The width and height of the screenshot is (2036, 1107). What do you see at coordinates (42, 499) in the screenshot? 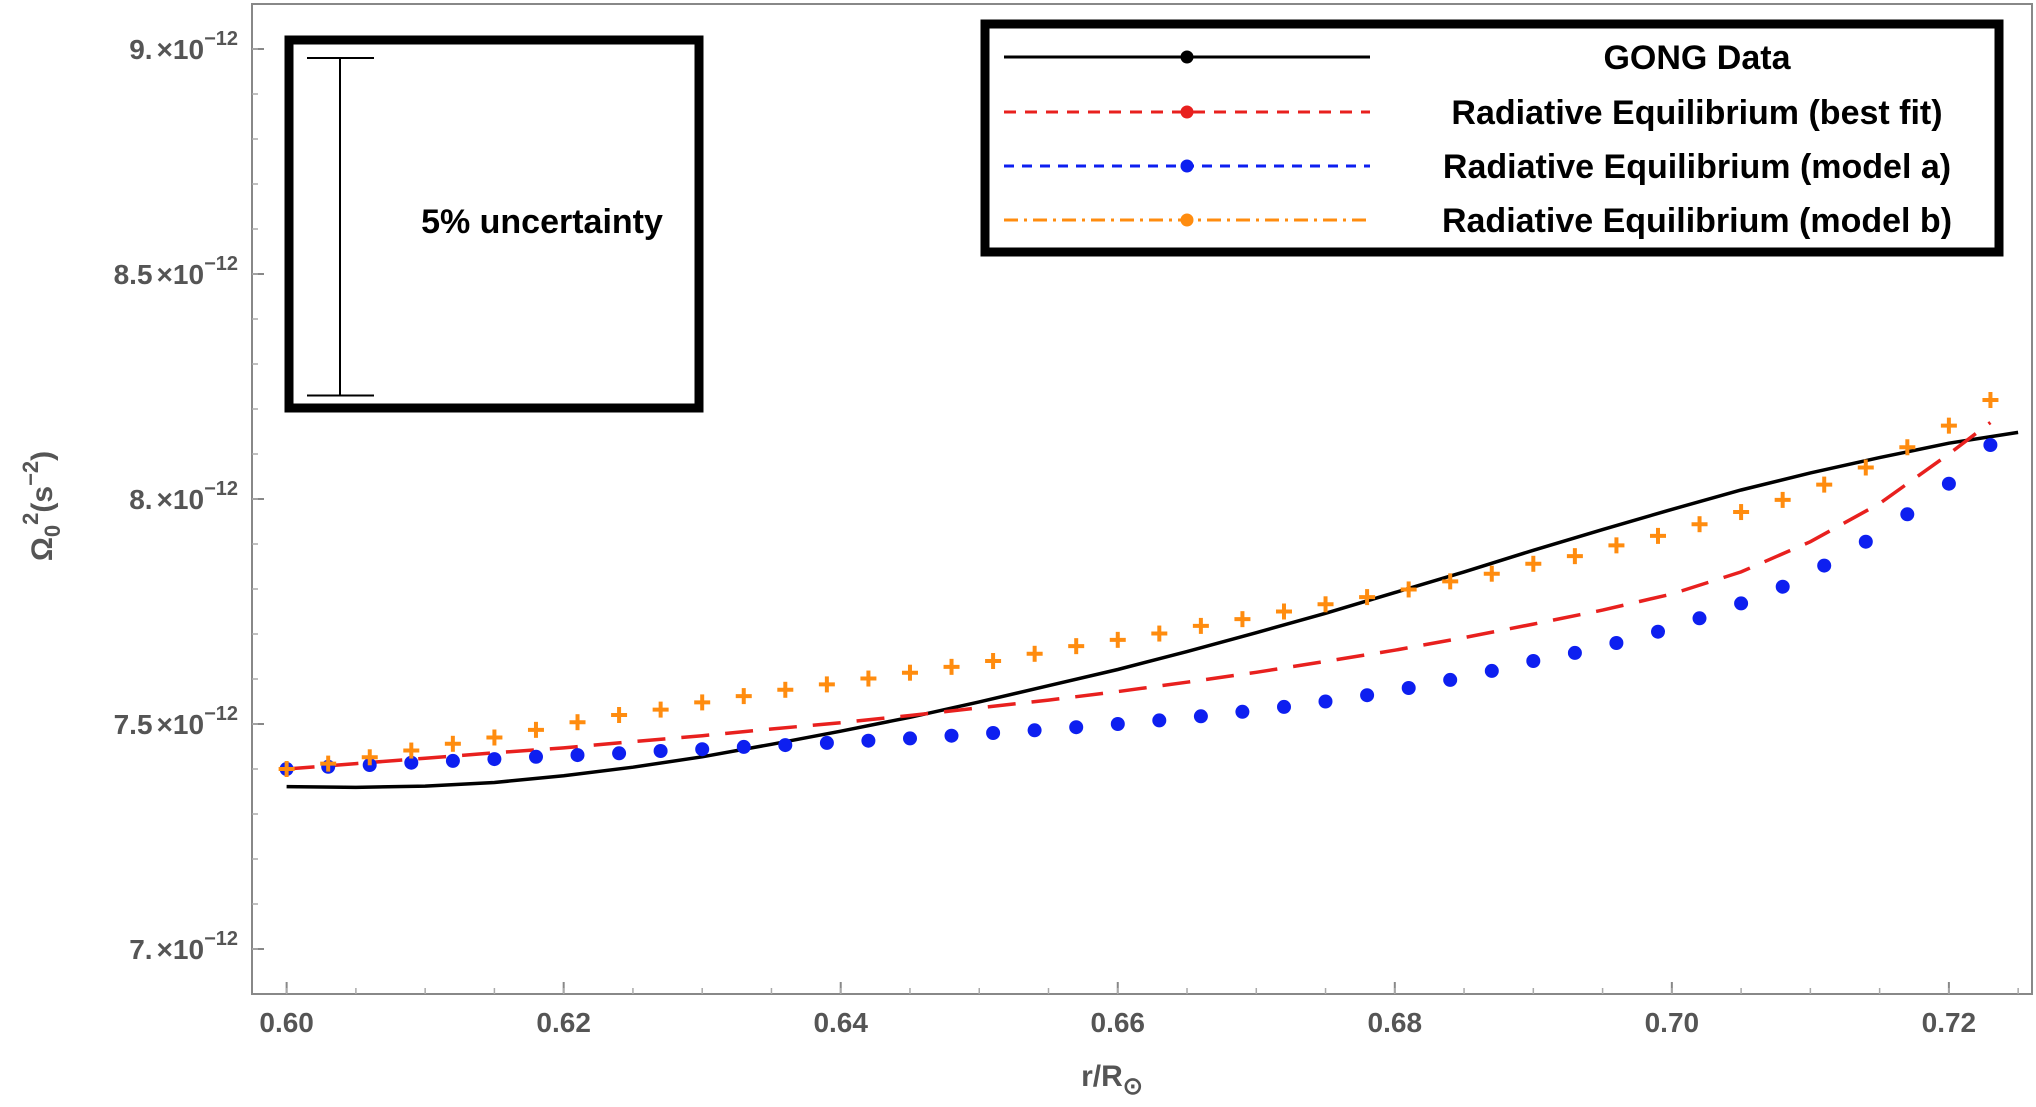
I see `y-axis-label-unit: (s` at bounding box center [42, 499].